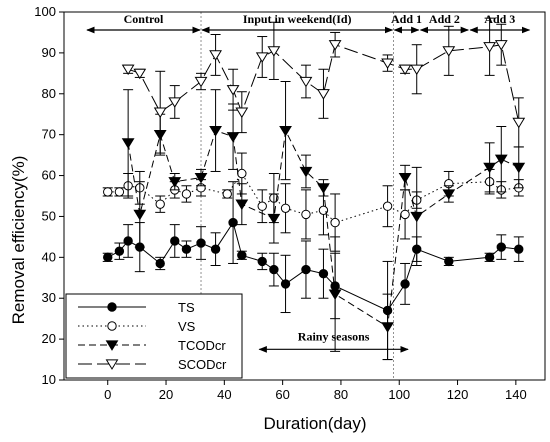 The height and width of the screenshot is (442, 550). Describe the element at coordinates (444, 19) in the screenshot. I see `phase-label: Add 2` at that location.